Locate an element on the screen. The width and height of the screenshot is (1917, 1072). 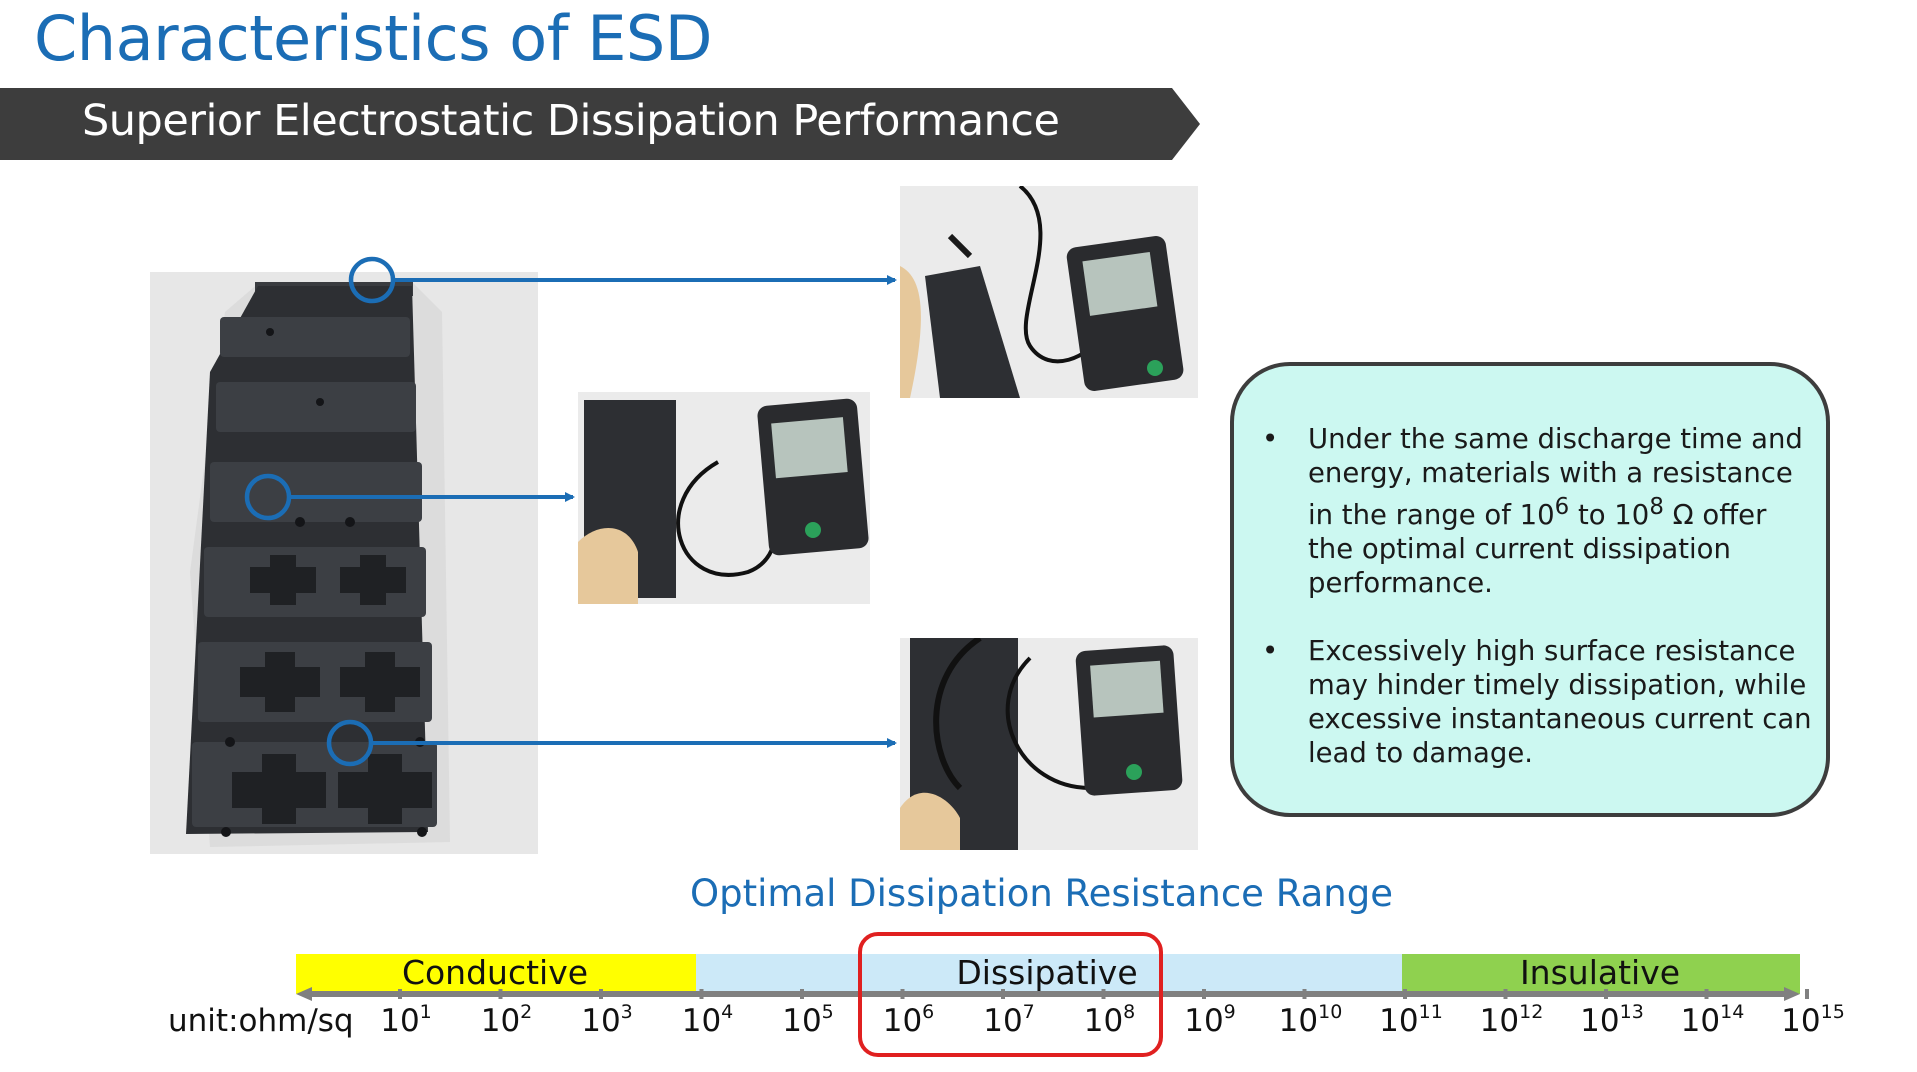
tick-label: 1012 is located at coordinates (1511, 1020).